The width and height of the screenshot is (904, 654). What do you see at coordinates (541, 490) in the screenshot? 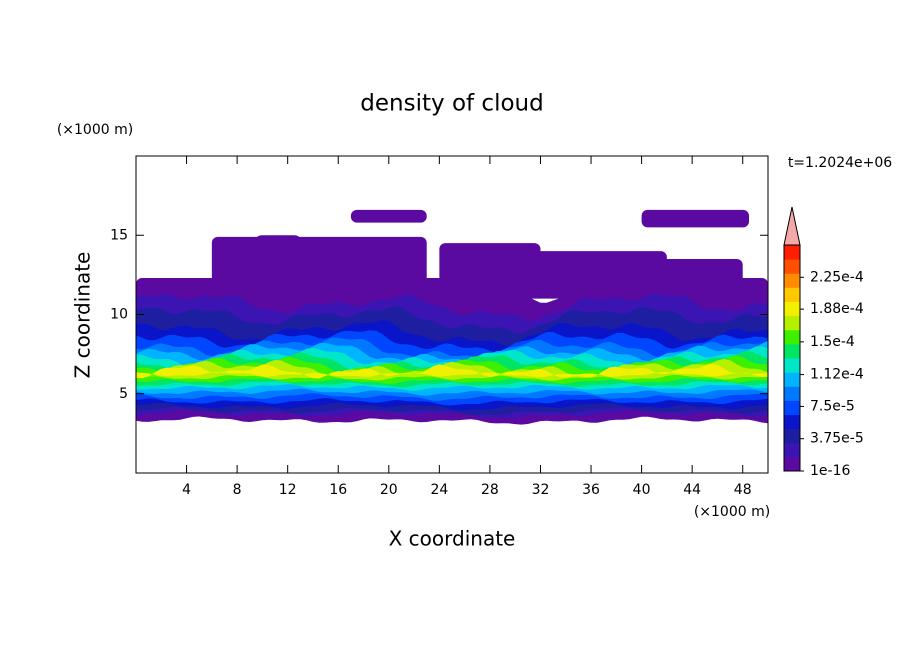
I see `x-tick-label: 32` at bounding box center [541, 490].